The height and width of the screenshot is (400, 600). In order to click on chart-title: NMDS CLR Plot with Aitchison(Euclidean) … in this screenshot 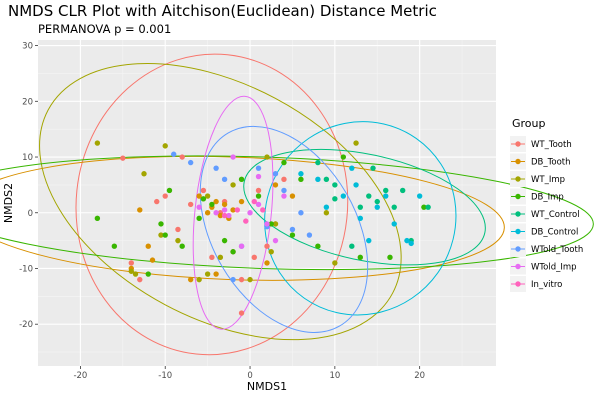, I will do `click(222, 11)`.